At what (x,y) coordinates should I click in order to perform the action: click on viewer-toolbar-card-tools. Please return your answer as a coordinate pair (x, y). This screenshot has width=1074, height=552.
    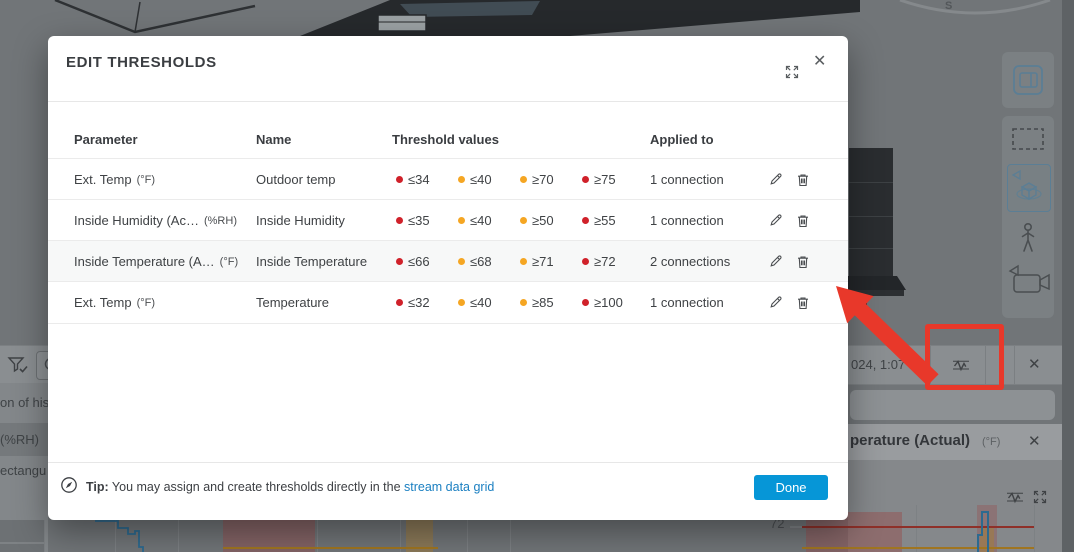
    Looking at the image, I should click on (1028, 217).